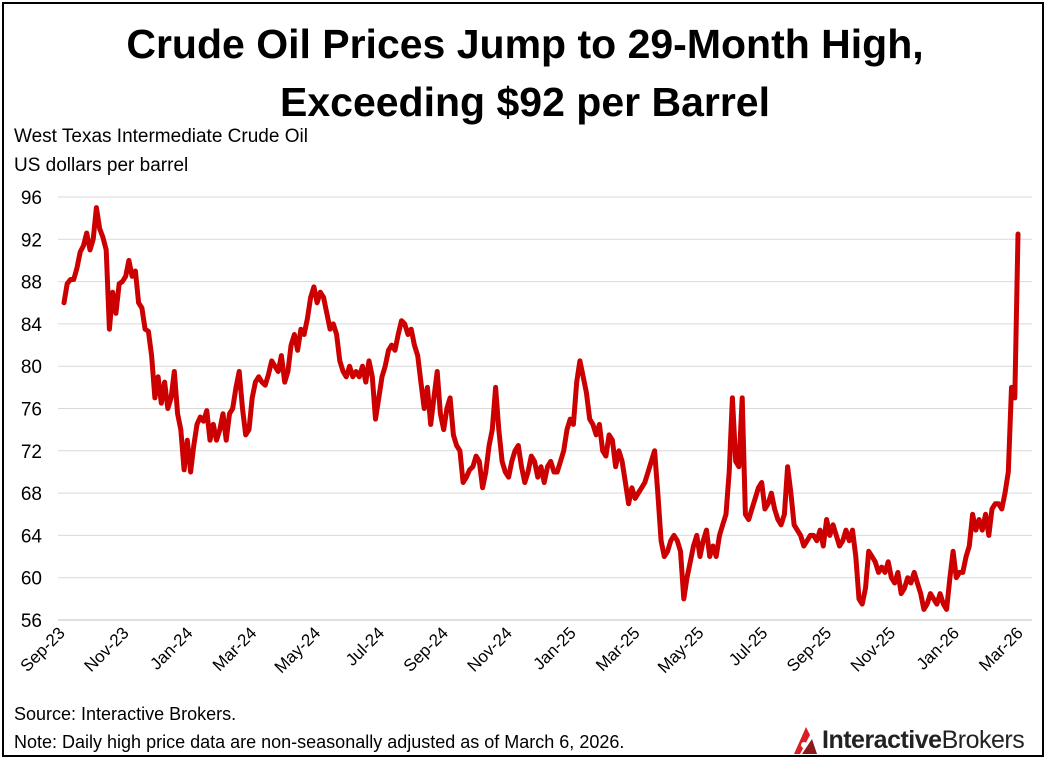  What do you see at coordinates (525, 102) in the screenshot?
I see `chart-title-line-2: Exceeding $92 per Barrel` at bounding box center [525, 102].